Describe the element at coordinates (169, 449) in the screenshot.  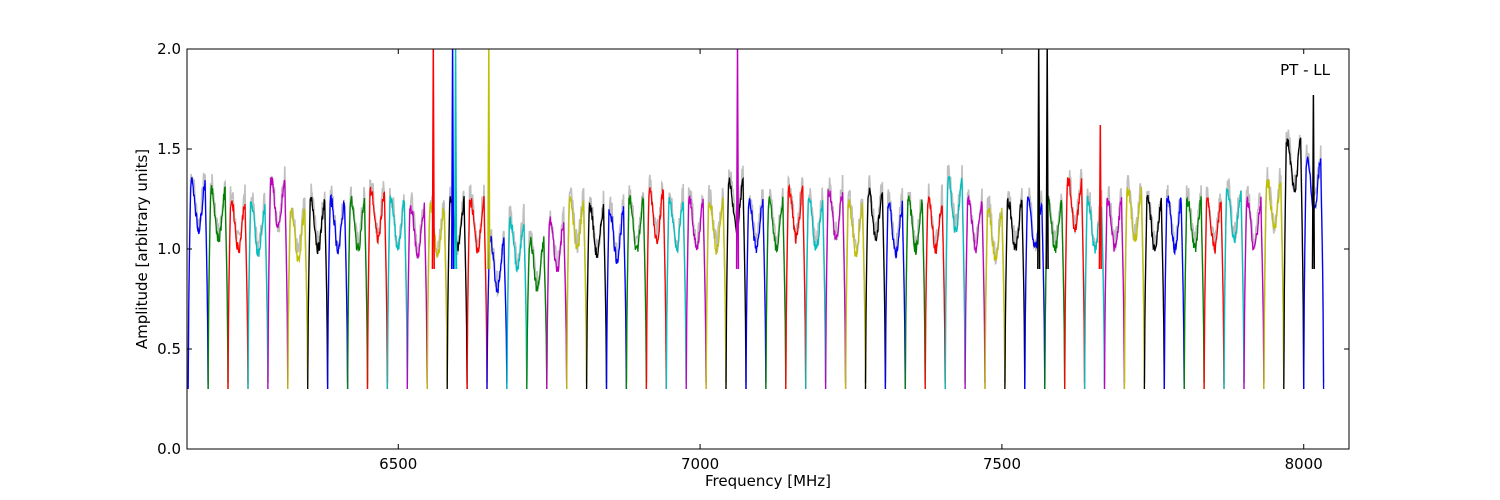
I see `y-tick-label: 0.0` at that location.